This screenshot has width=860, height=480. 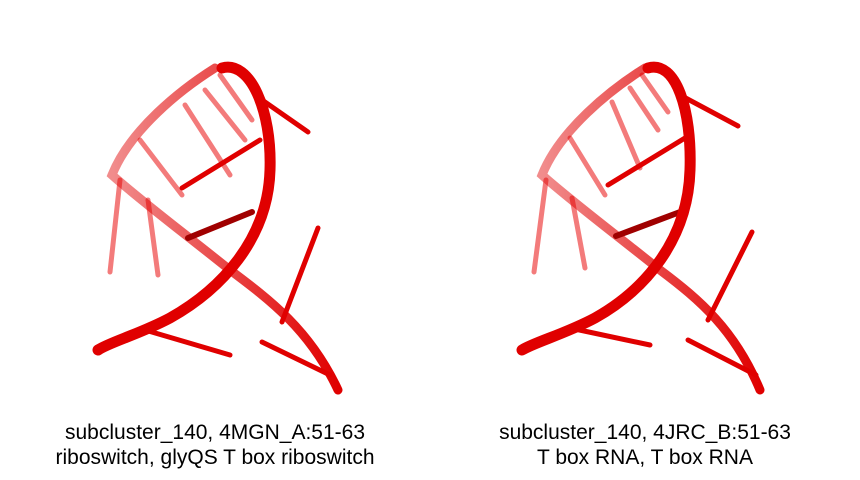 I want to click on caption-title-left: subcluster_140, 4MGN_A:51-63, so click(x=215, y=432).